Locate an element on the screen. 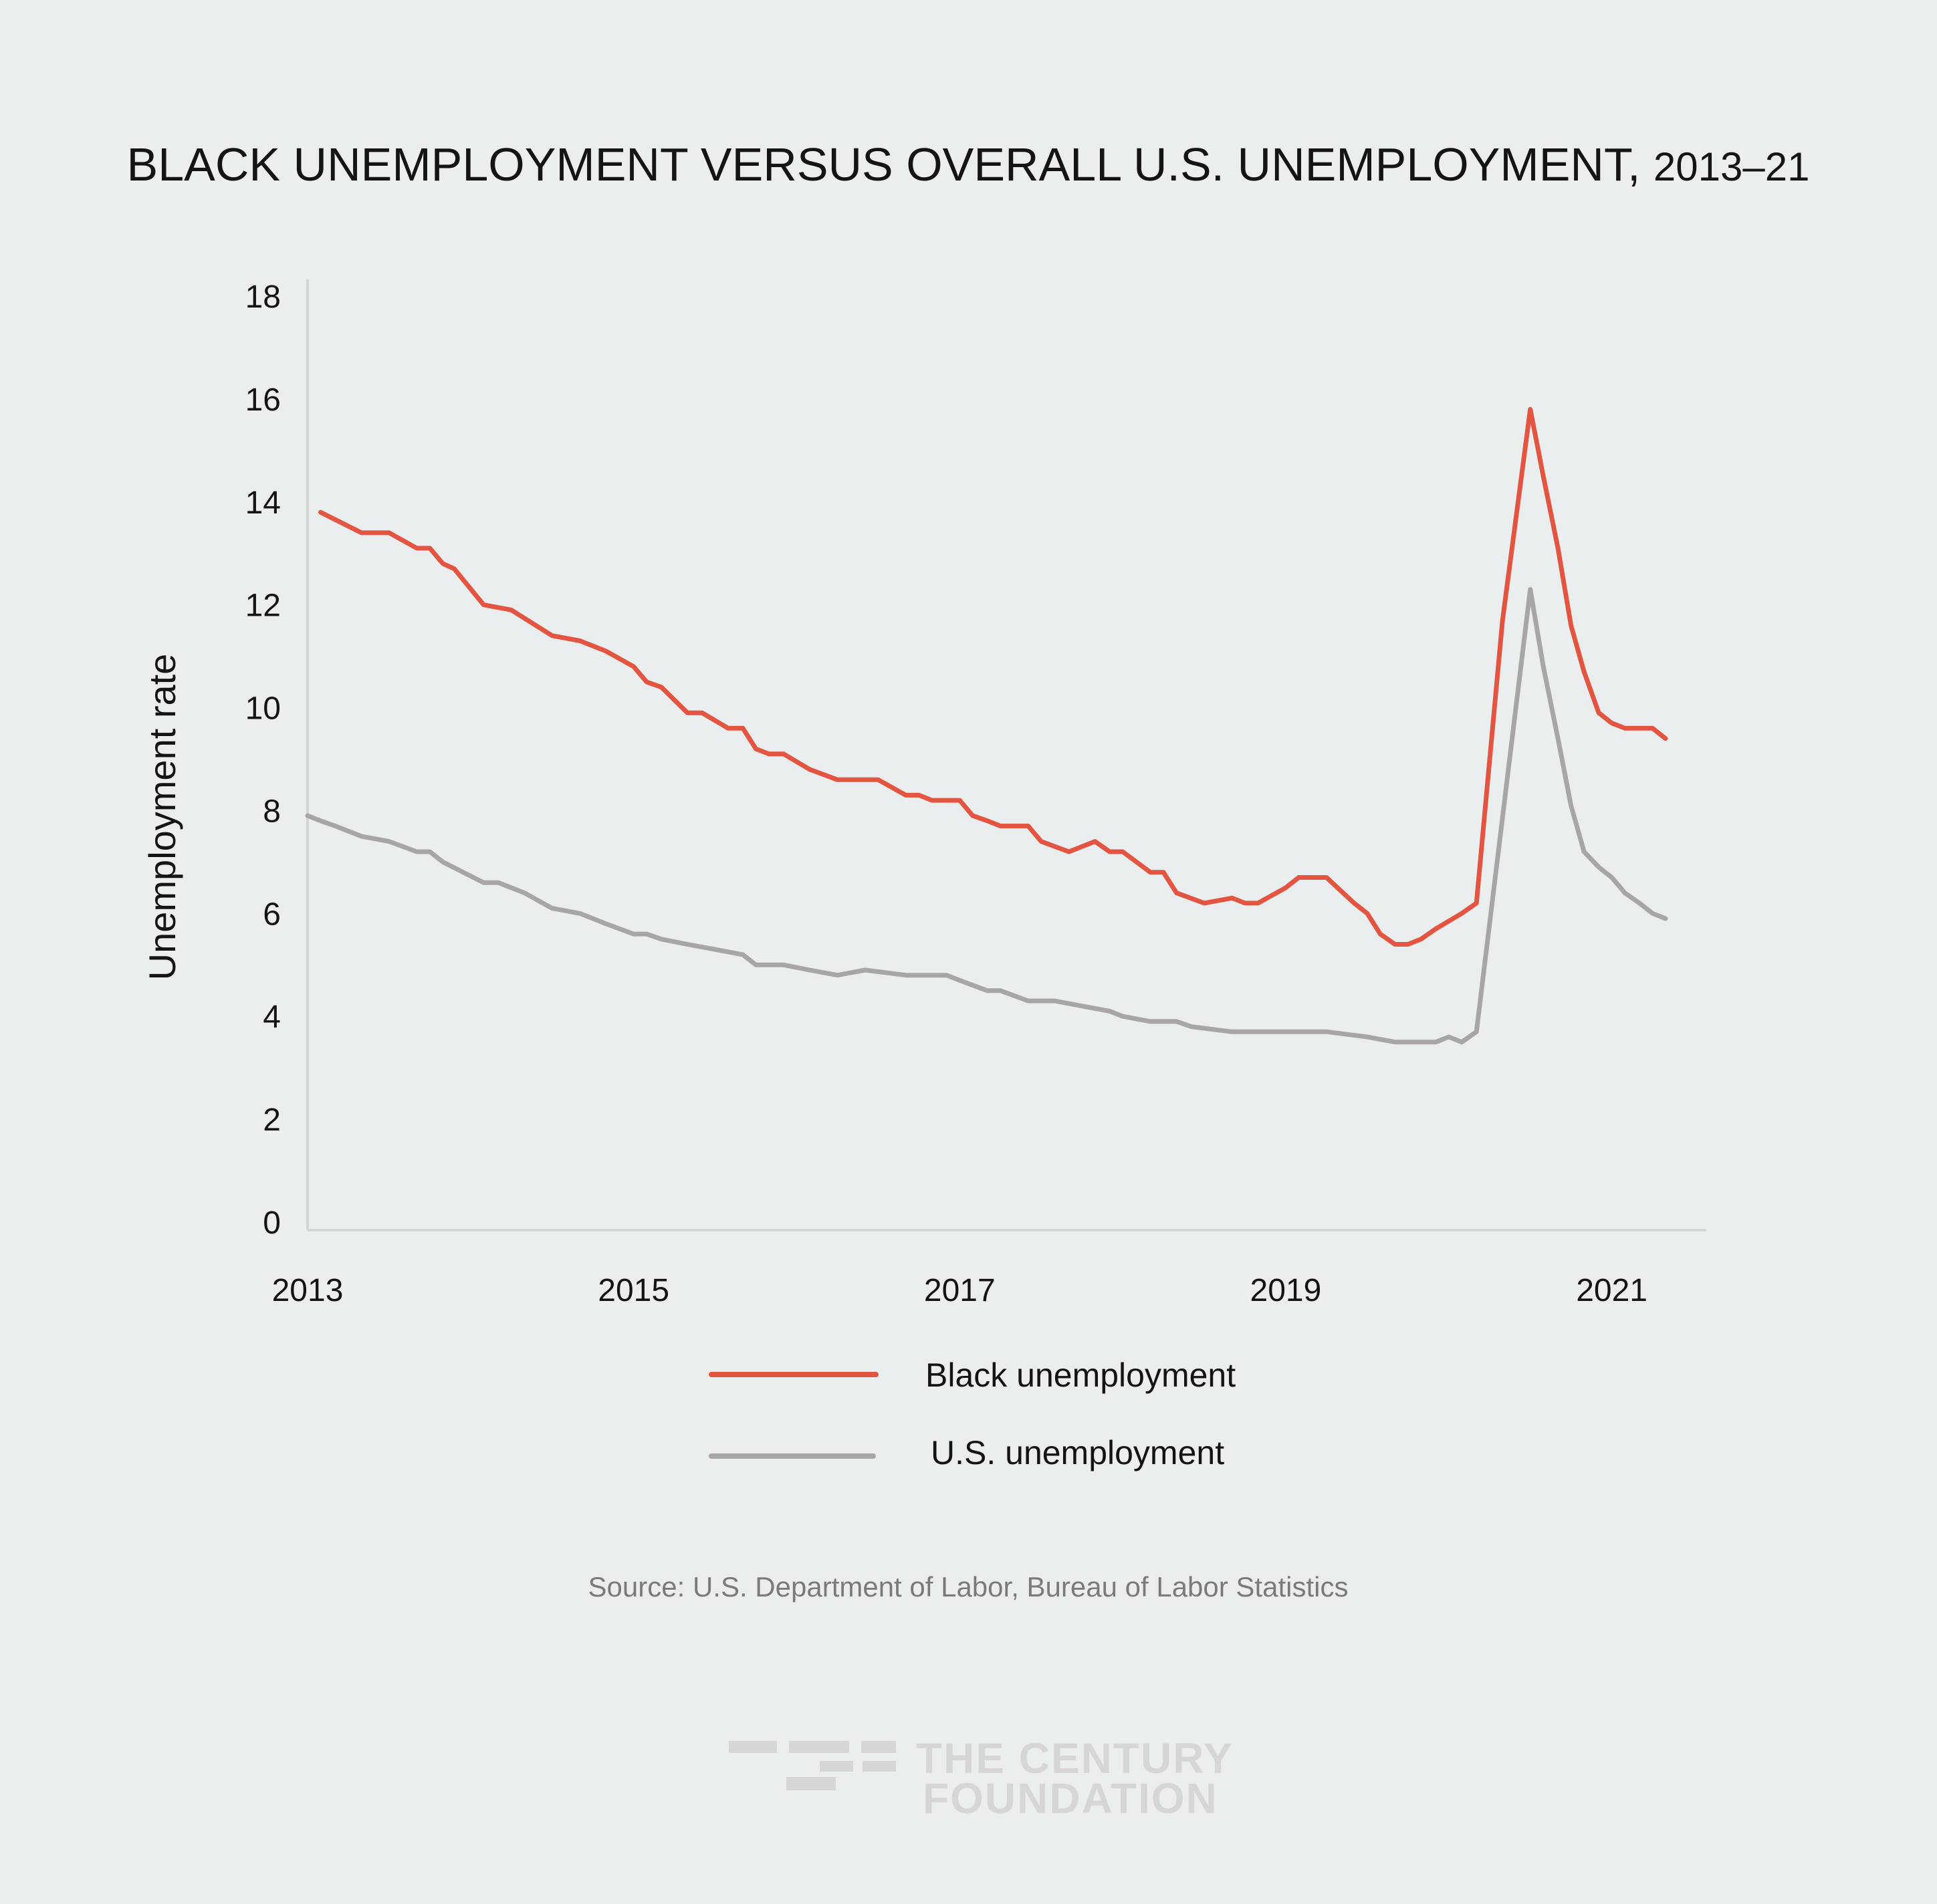 The image size is (1937, 1904). century-foundation-logo: THE CENTURY FOUNDATION is located at coordinates (981, 1778).